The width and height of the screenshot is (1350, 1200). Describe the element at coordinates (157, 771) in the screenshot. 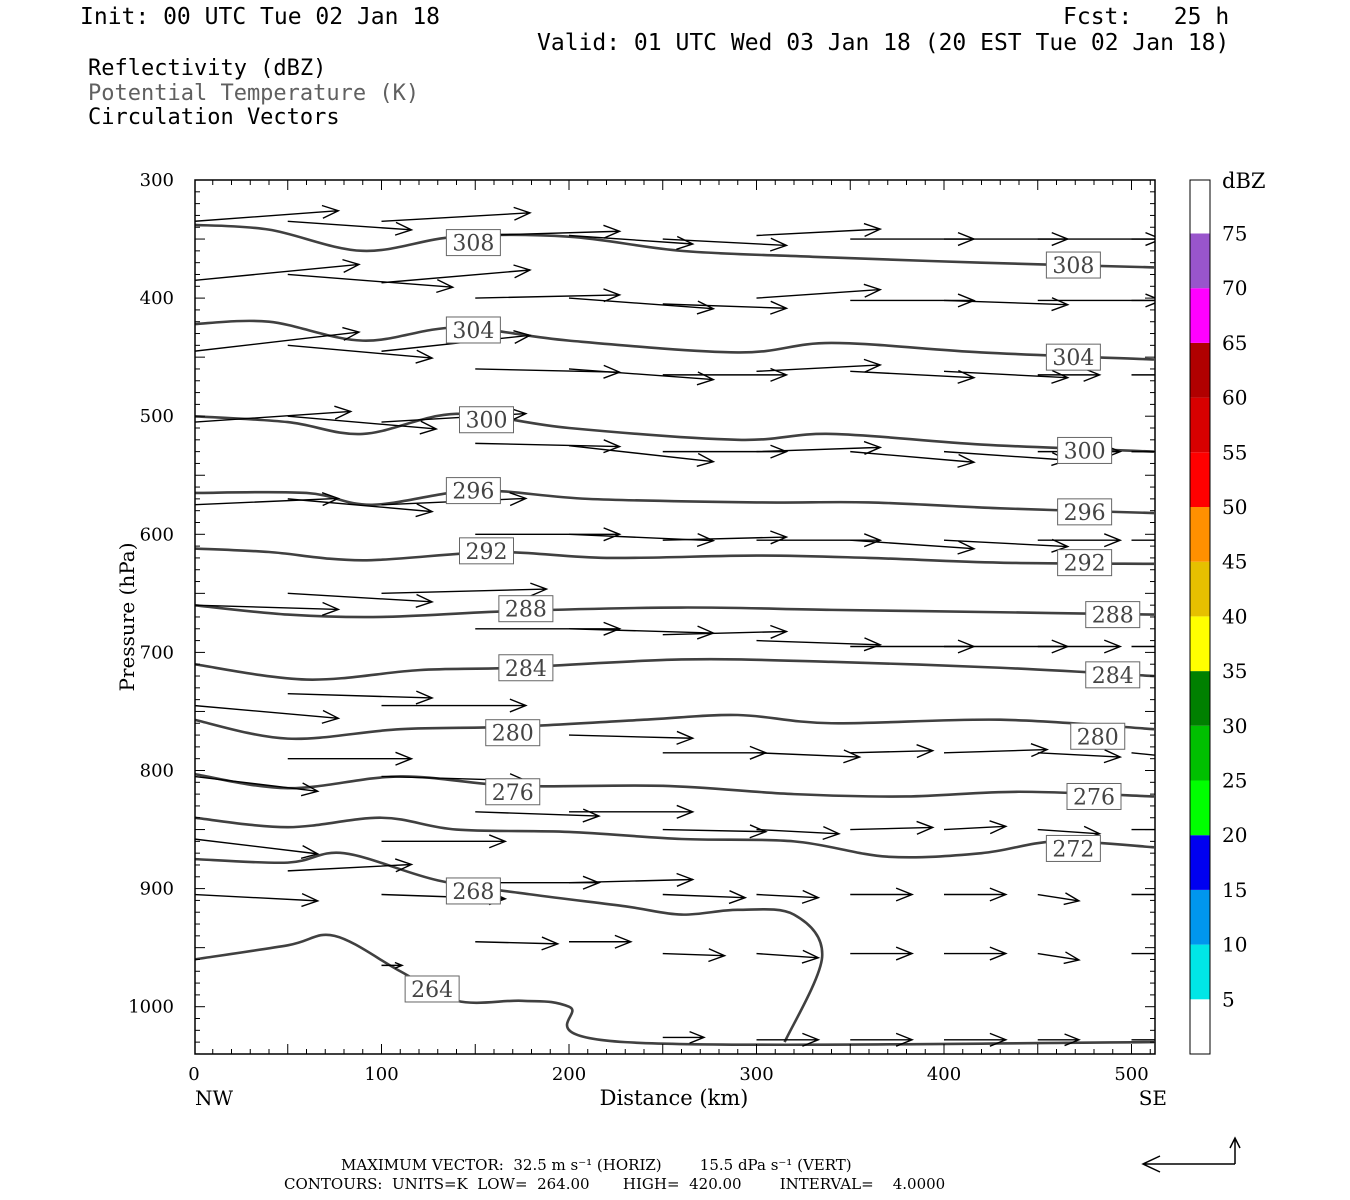

I see `y-tick-label: 800` at that location.